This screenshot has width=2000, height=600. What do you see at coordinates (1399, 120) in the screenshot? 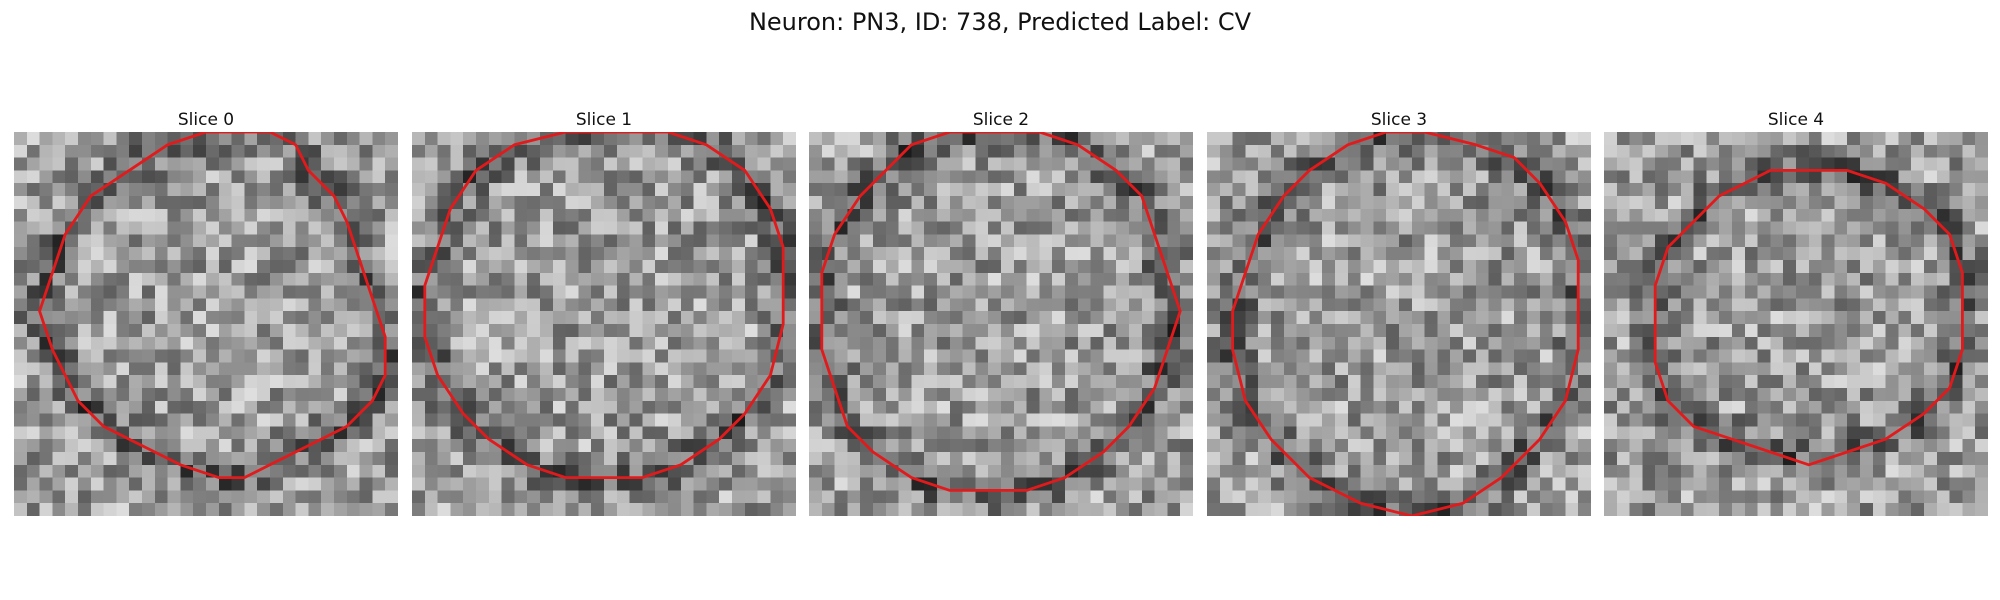
I see `slice-title: Slice 3` at bounding box center [1399, 120].